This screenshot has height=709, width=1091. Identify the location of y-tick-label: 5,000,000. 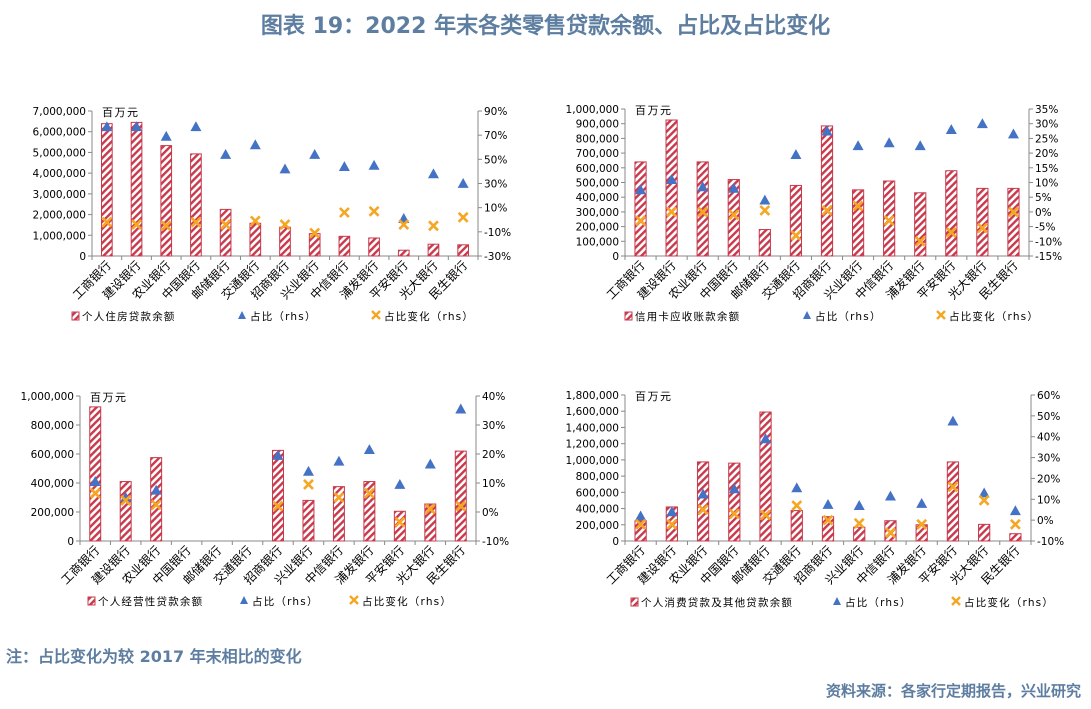
(59, 153).